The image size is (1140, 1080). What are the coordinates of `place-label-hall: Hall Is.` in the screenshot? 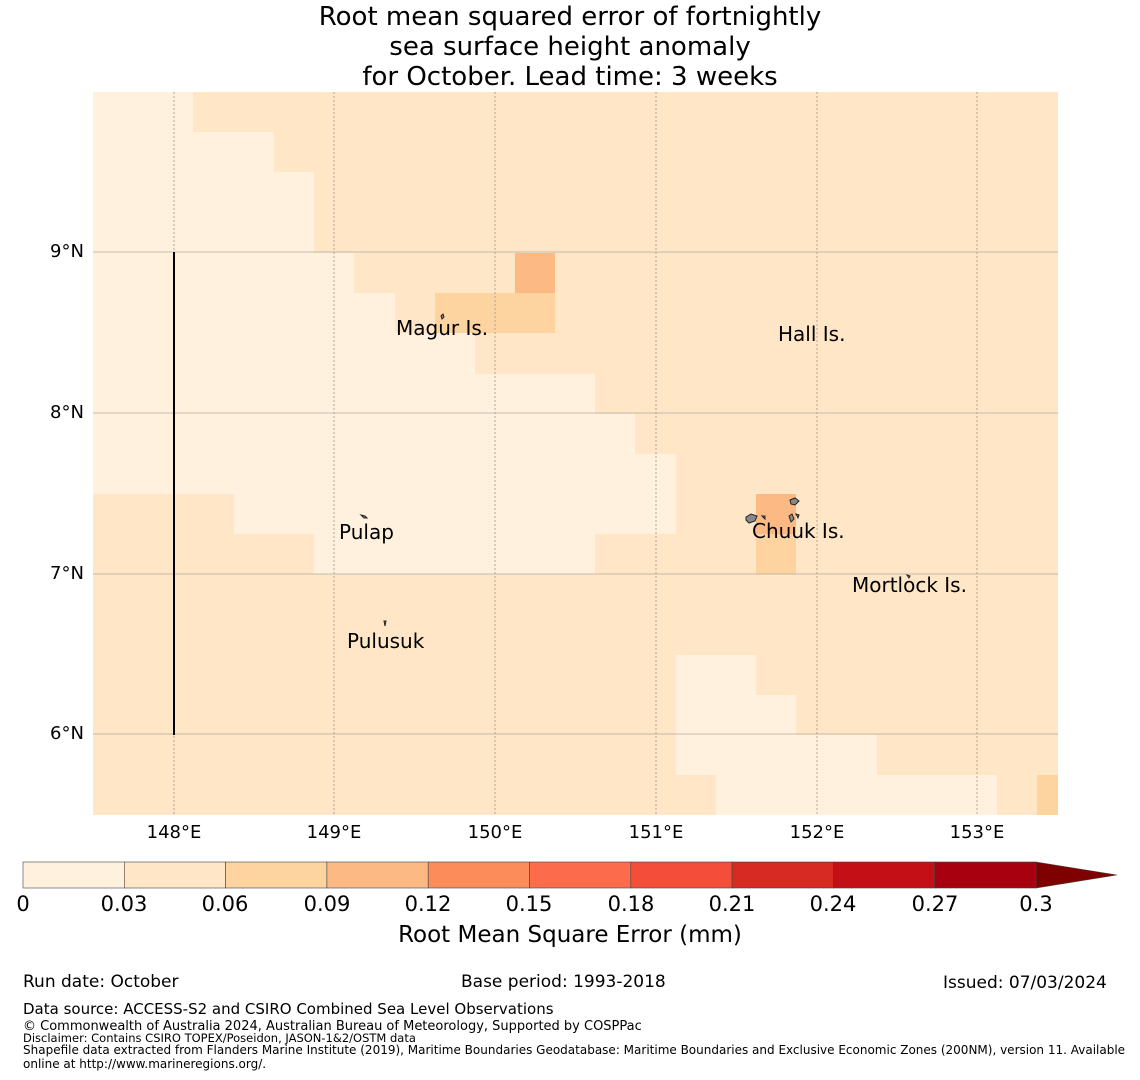 It's located at (812, 334).